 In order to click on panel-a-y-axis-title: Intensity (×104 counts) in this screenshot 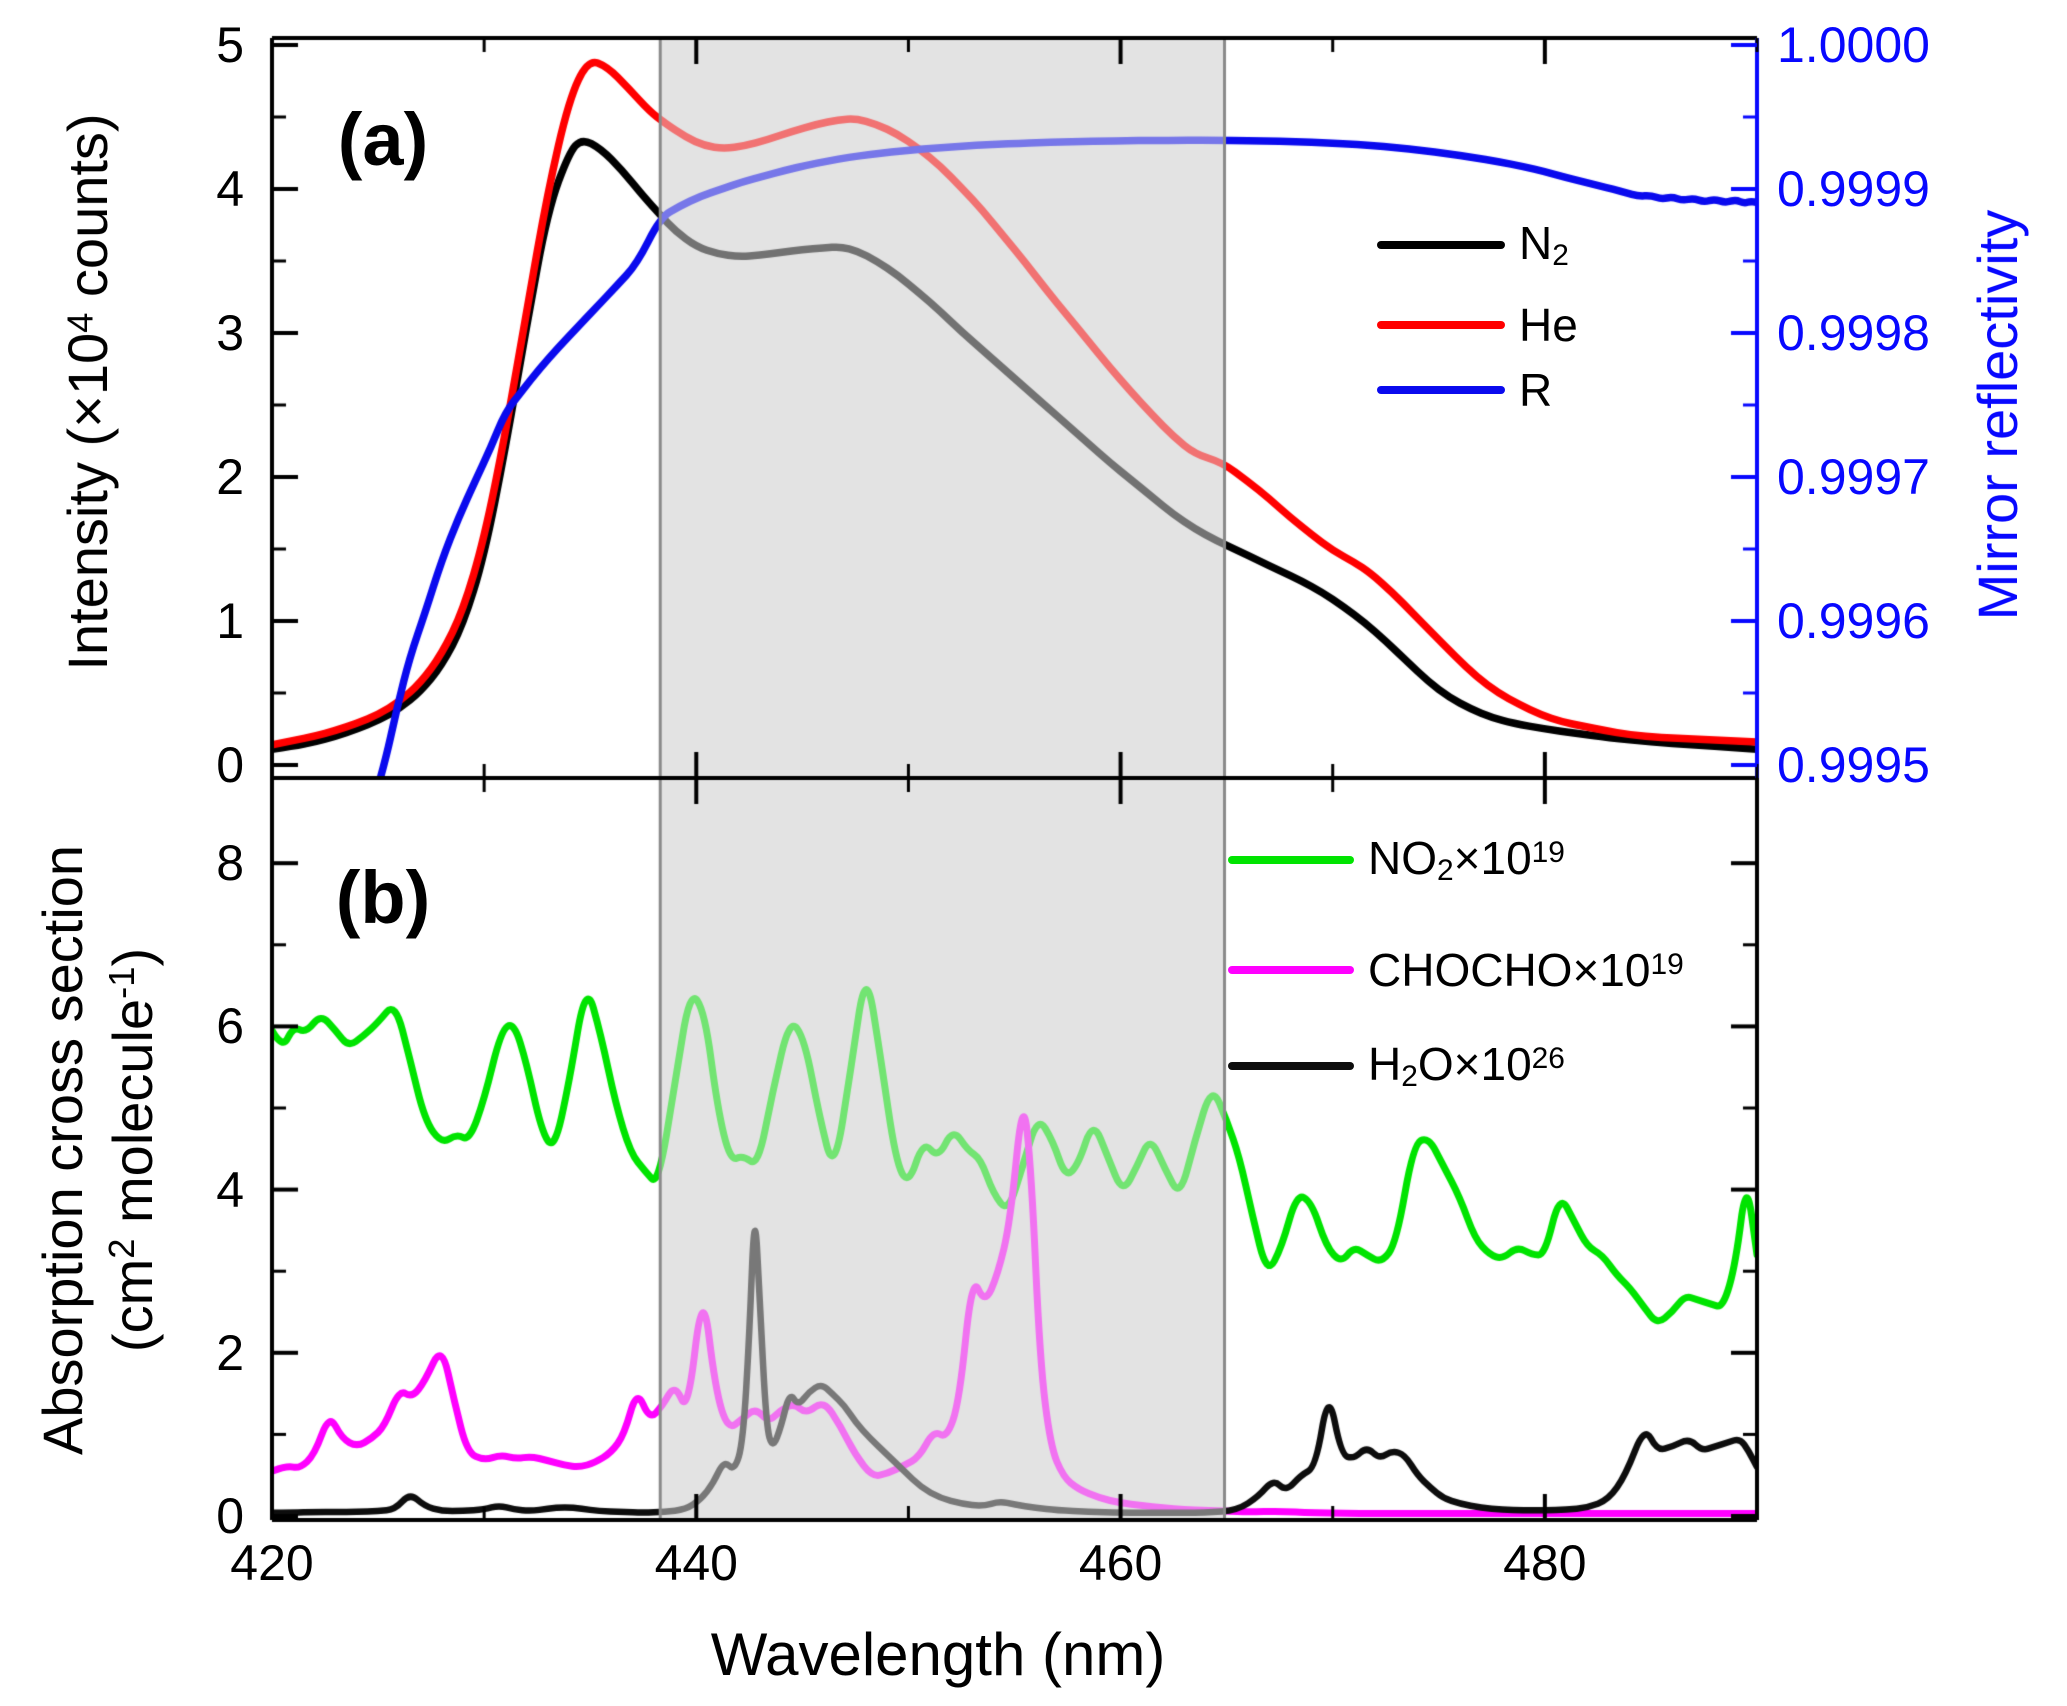, I will do `click(87, 392)`.